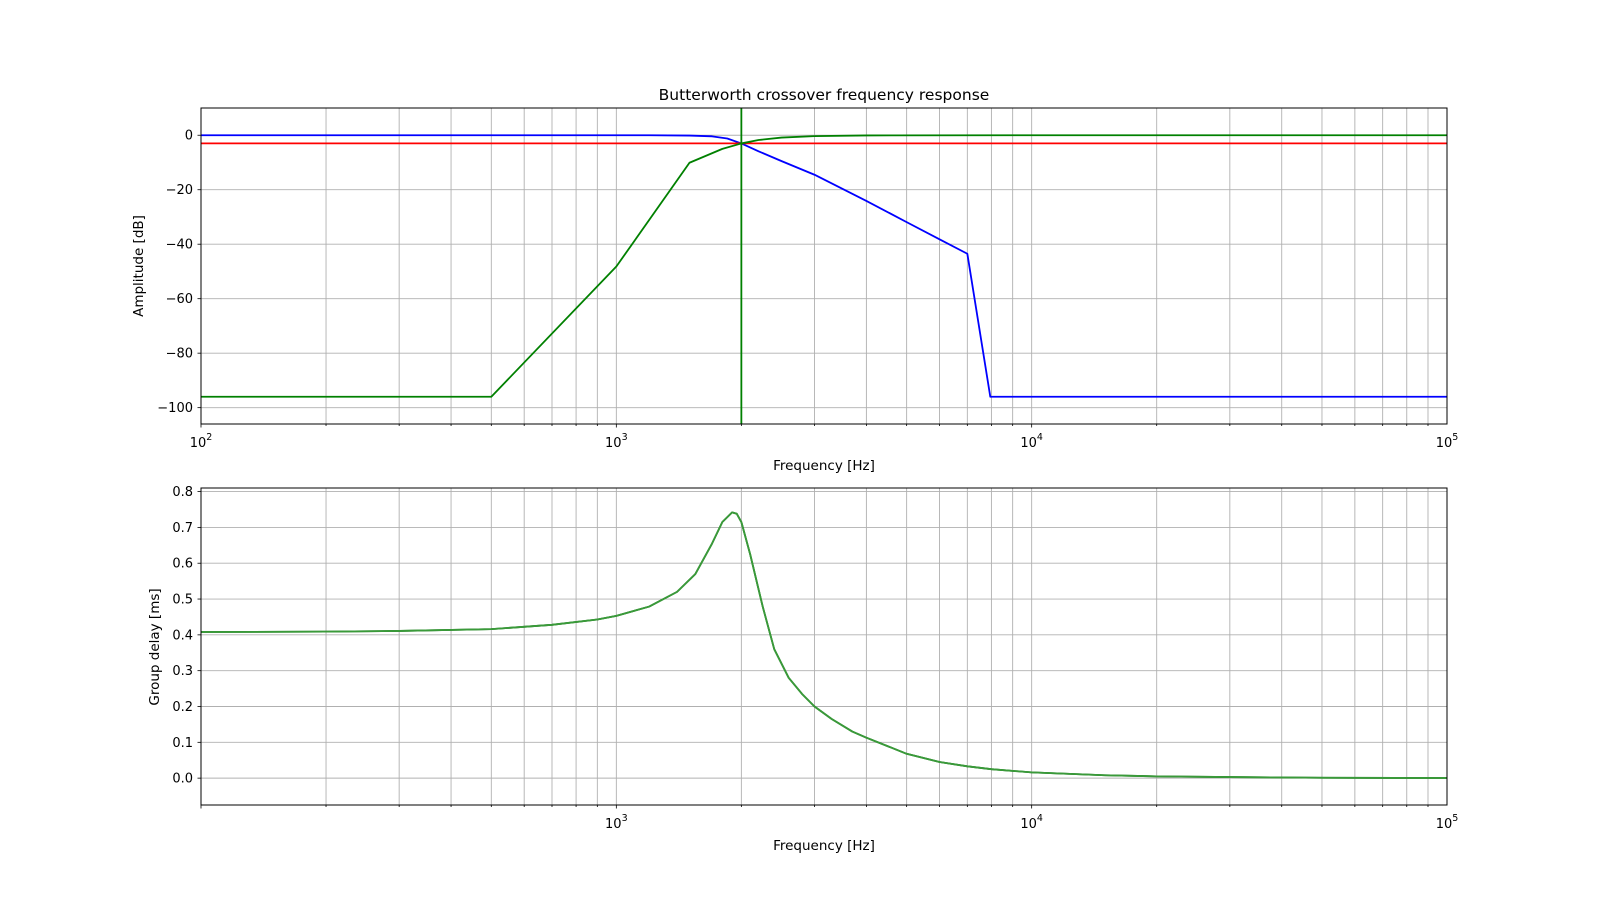  What do you see at coordinates (179, 272) in the screenshot?
I see `amplitude-y-ticks: 0 −20 −40 −60 −80 −100` at bounding box center [179, 272].